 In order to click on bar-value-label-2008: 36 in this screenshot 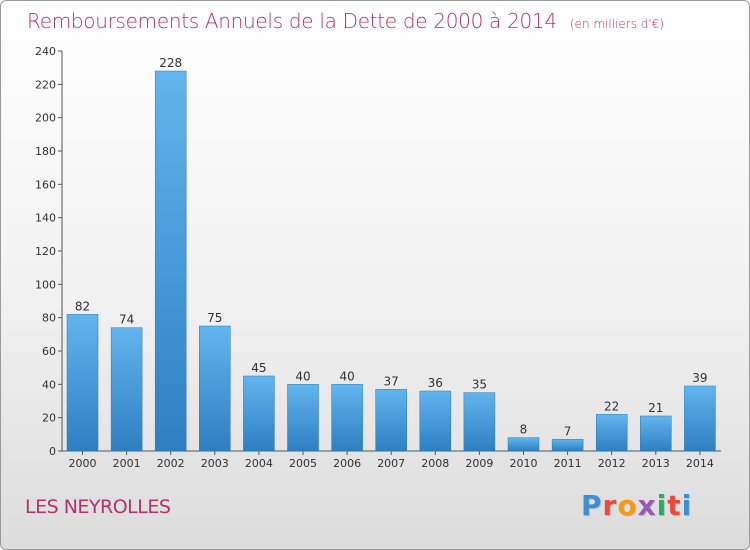, I will do `click(435, 383)`.